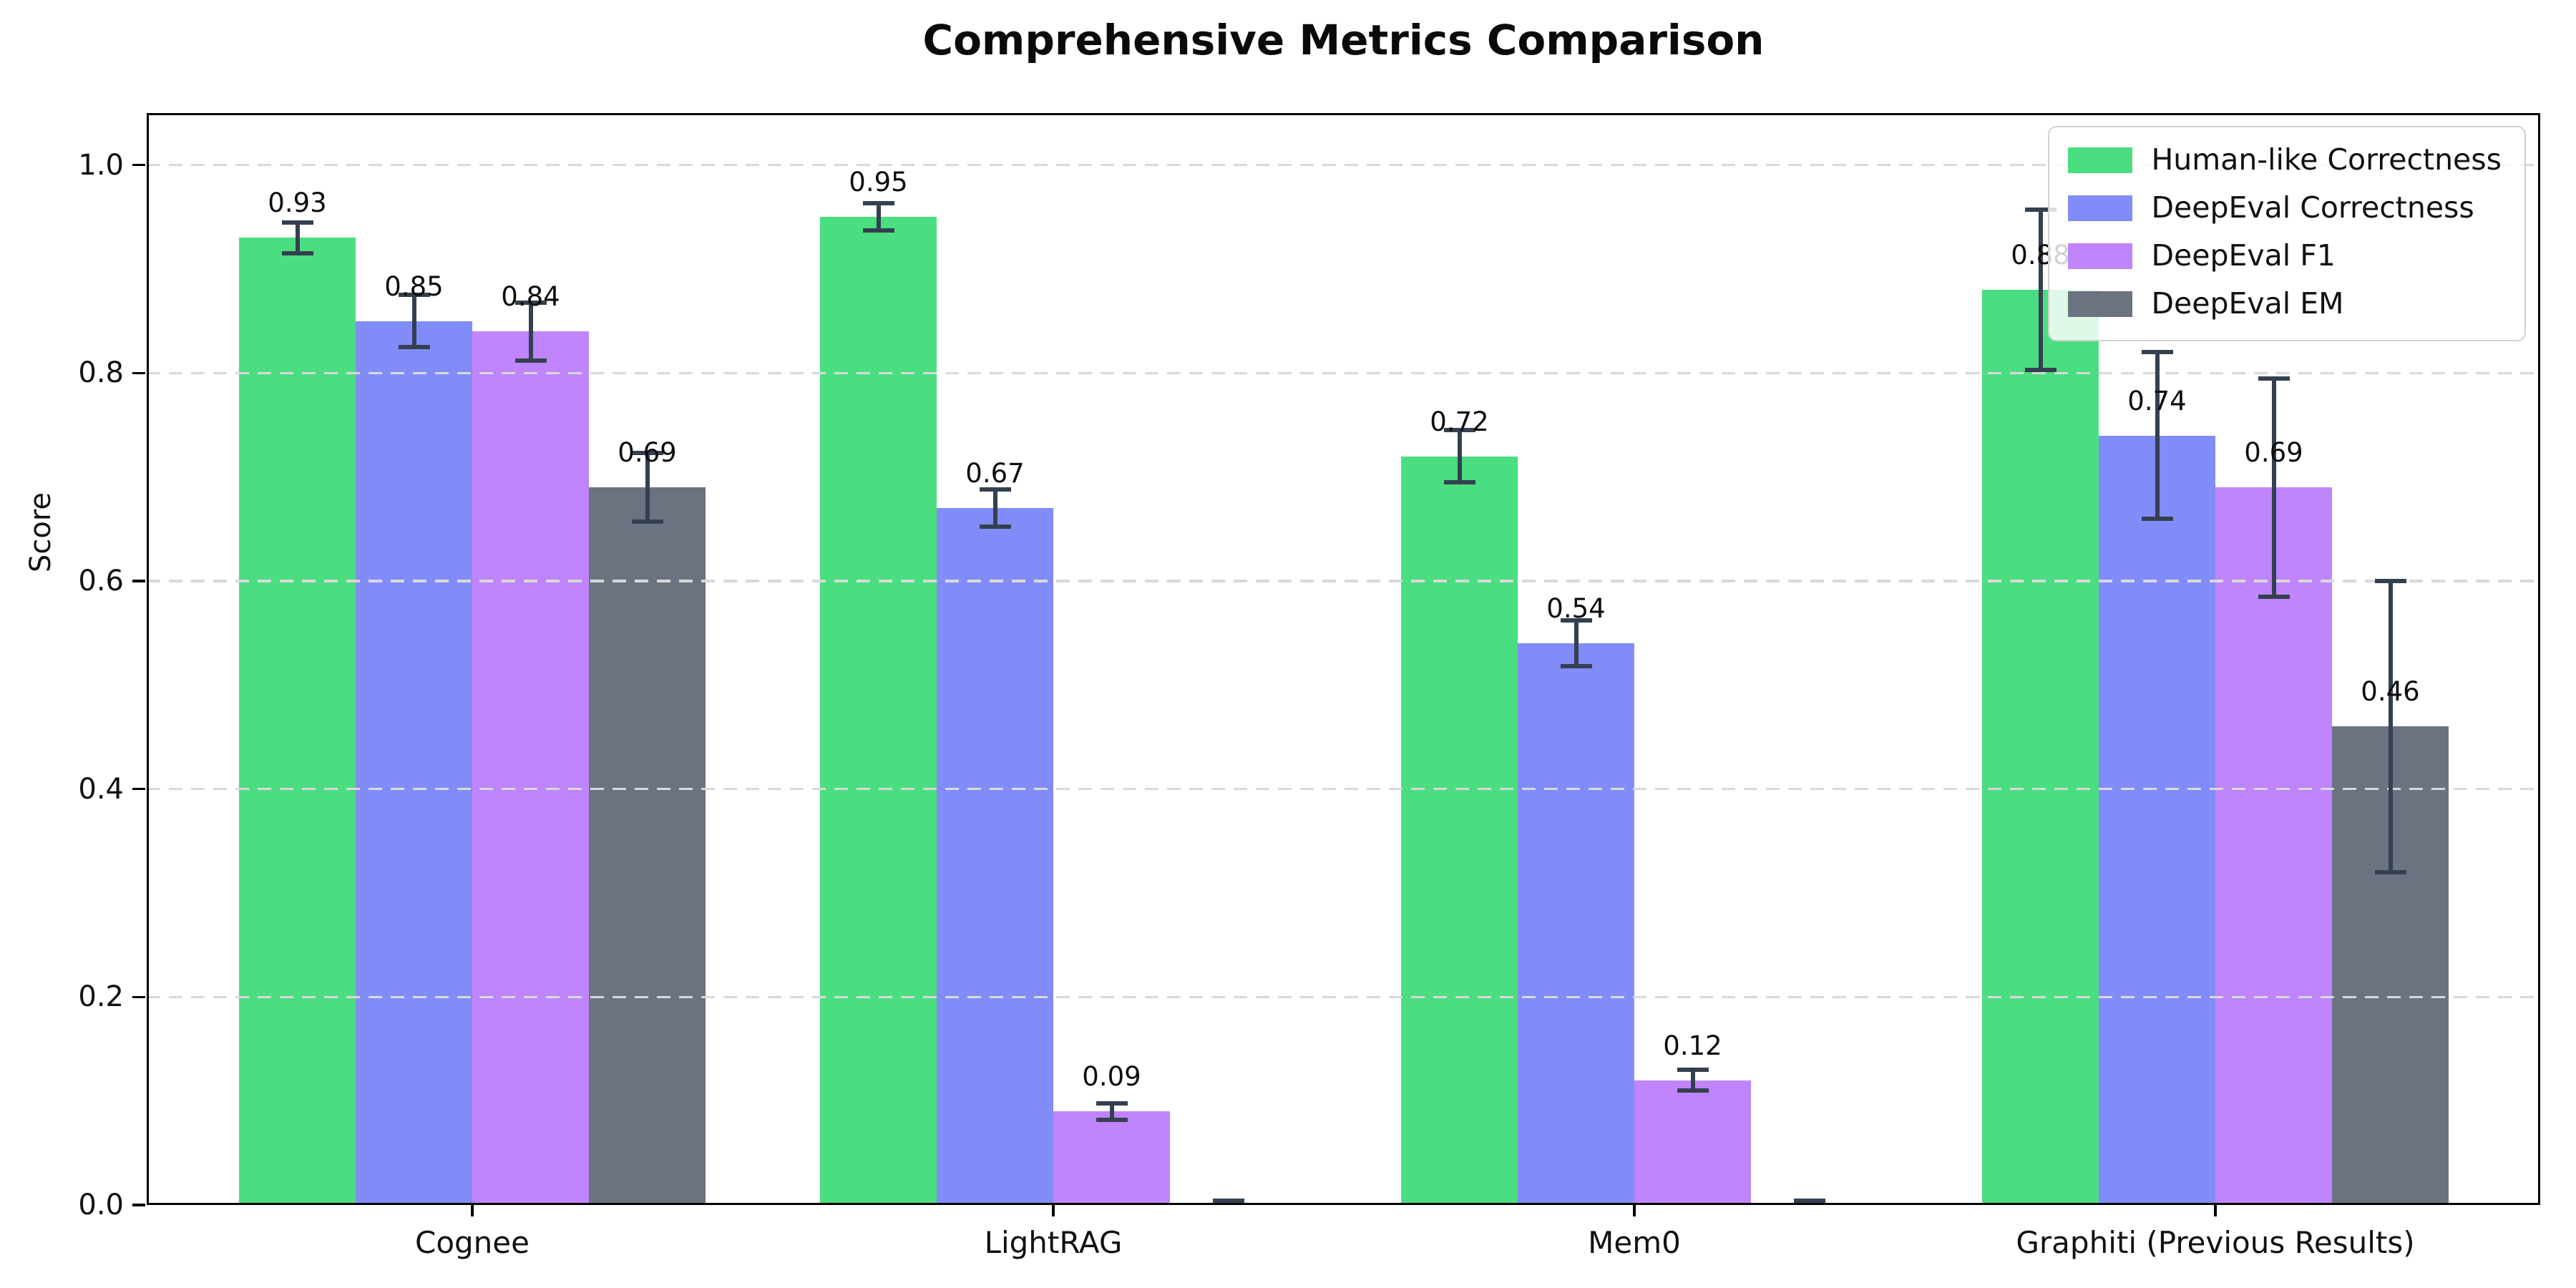 The height and width of the screenshot is (1288, 2576). What do you see at coordinates (2326, 159) in the screenshot?
I see `legend-label: Human-like Correctness` at bounding box center [2326, 159].